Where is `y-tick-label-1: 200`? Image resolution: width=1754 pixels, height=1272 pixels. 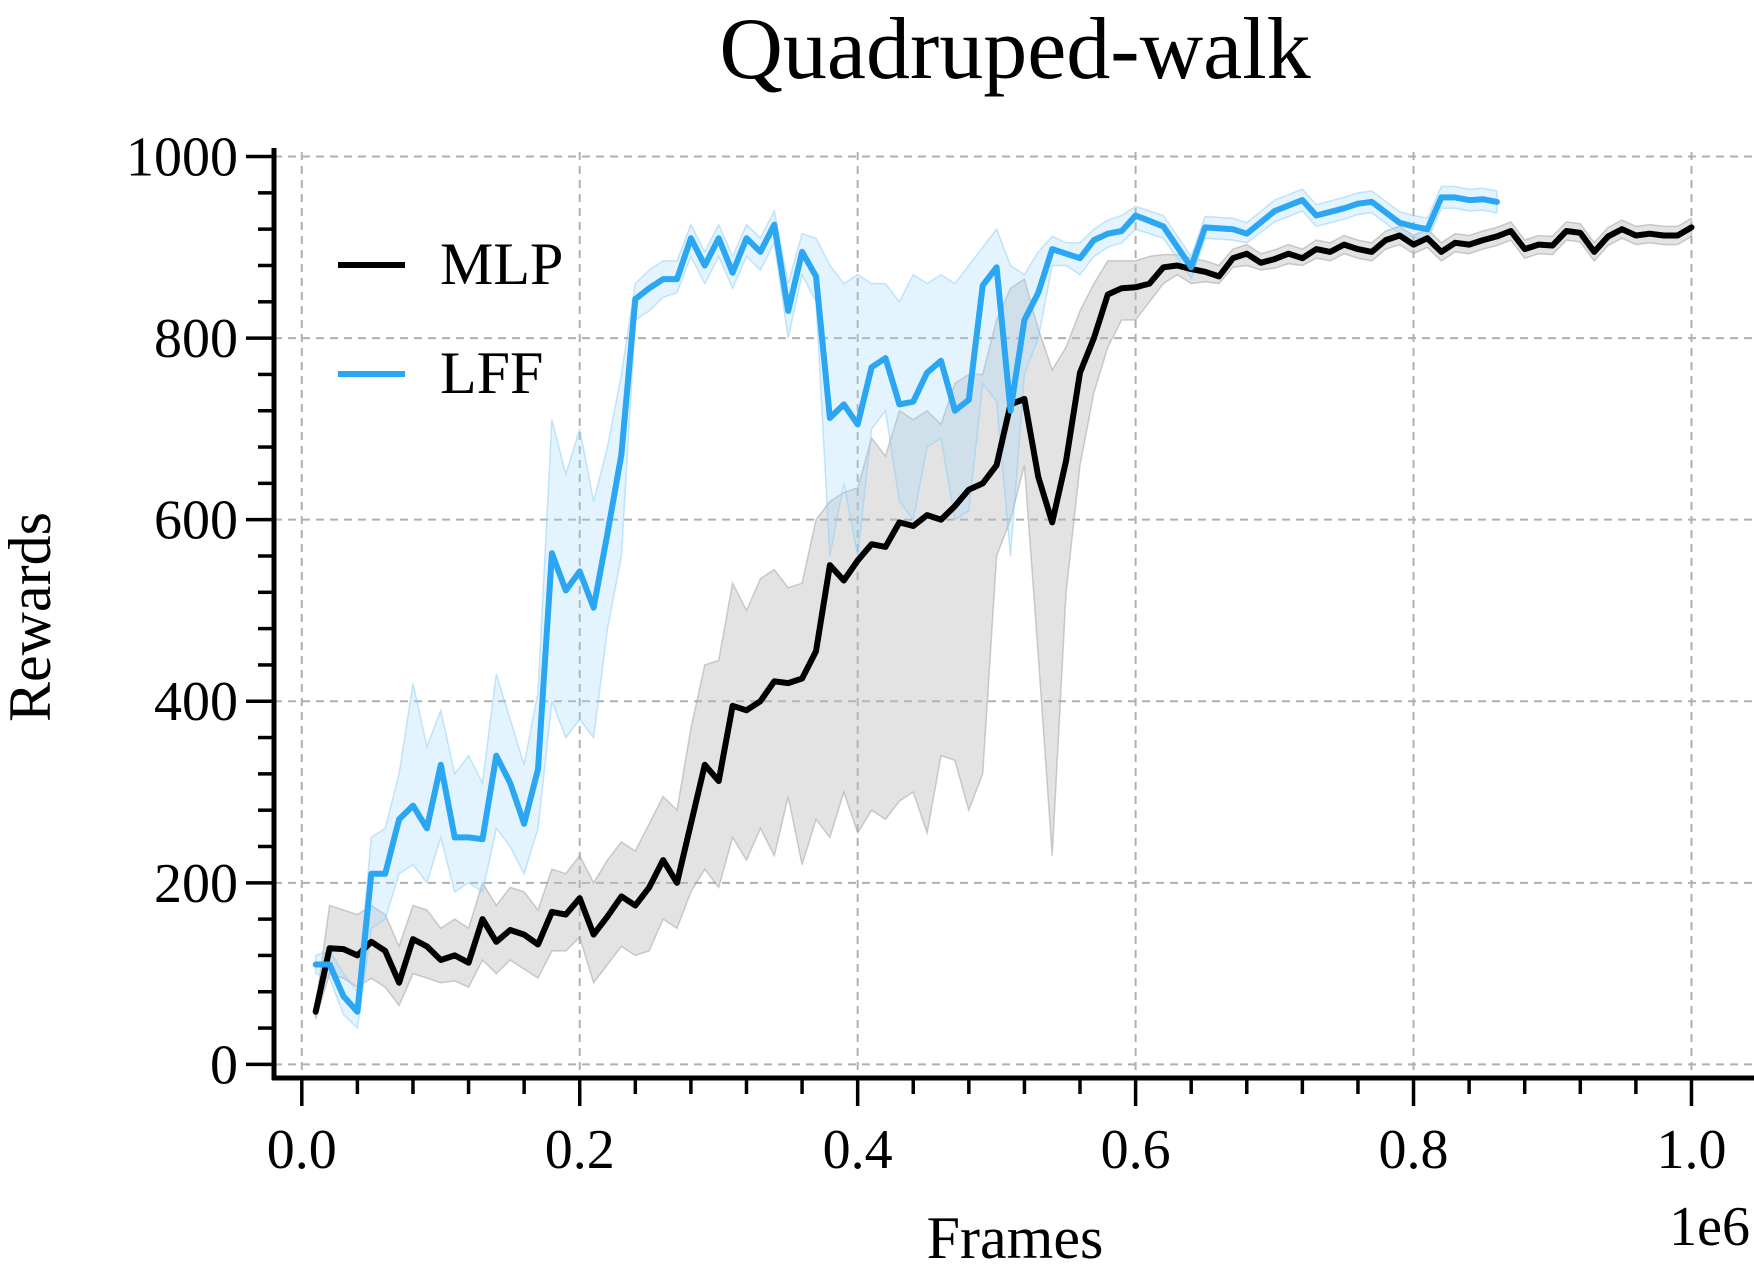
y-tick-label-1: 200 is located at coordinates (196, 884).